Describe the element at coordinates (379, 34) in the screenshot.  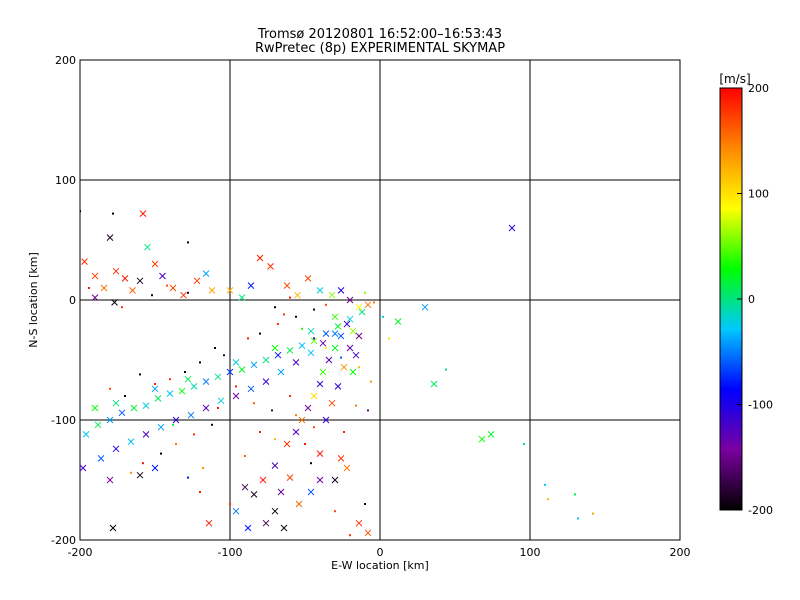
I see `chart-title: Tromsø 20120801 16:52:00–16:53:43` at that location.